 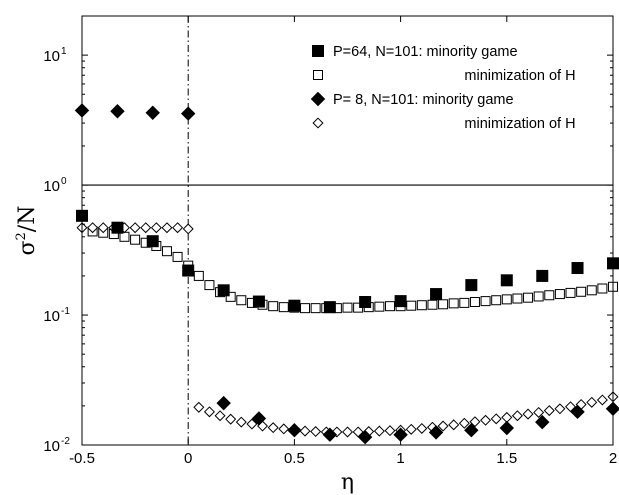 I want to click on y-axis-title-superscript: 2, so click(x=21, y=236).